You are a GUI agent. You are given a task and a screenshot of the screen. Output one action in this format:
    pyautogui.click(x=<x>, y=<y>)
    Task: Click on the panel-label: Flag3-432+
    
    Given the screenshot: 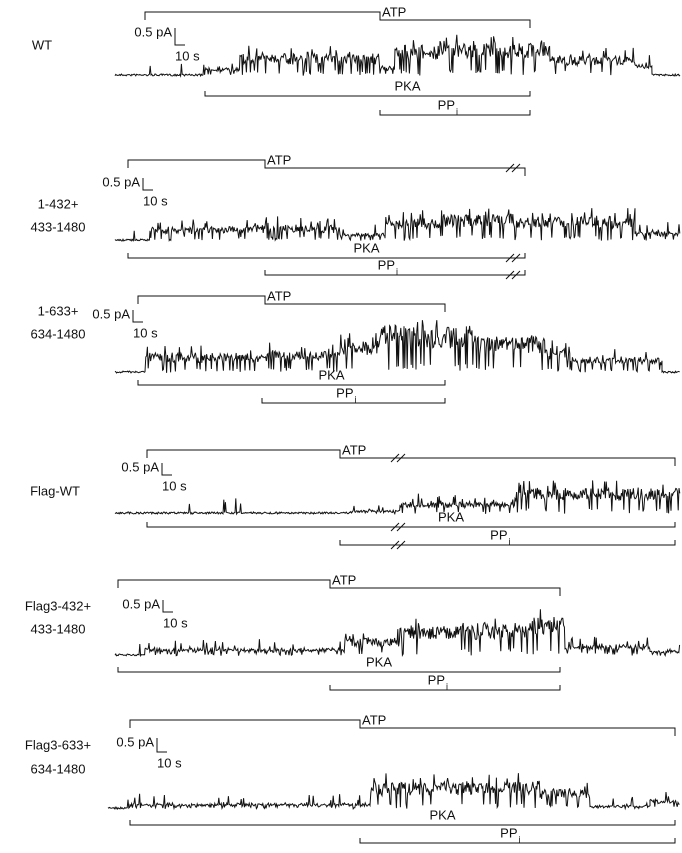 What is the action you would take?
    pyautogui.click(x=58, y=605)
    